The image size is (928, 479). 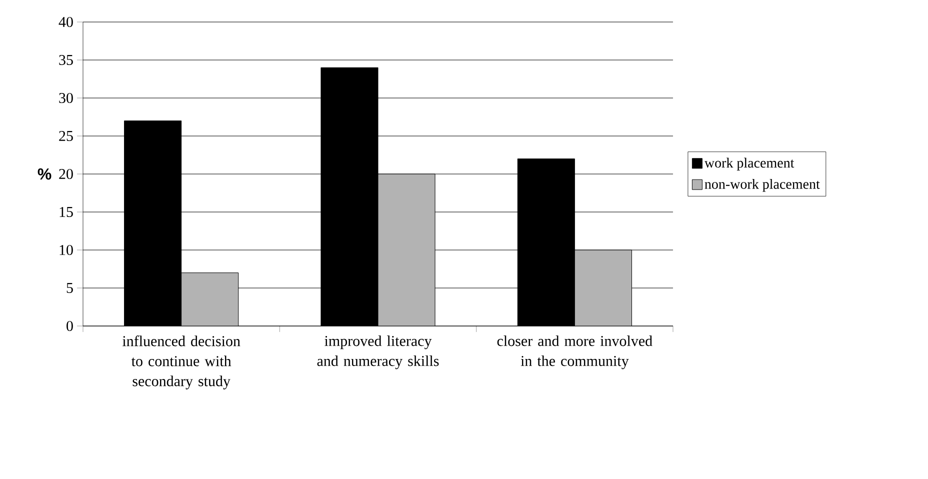 I want to click on legend-label: work placement, so click(x=749, y=164).